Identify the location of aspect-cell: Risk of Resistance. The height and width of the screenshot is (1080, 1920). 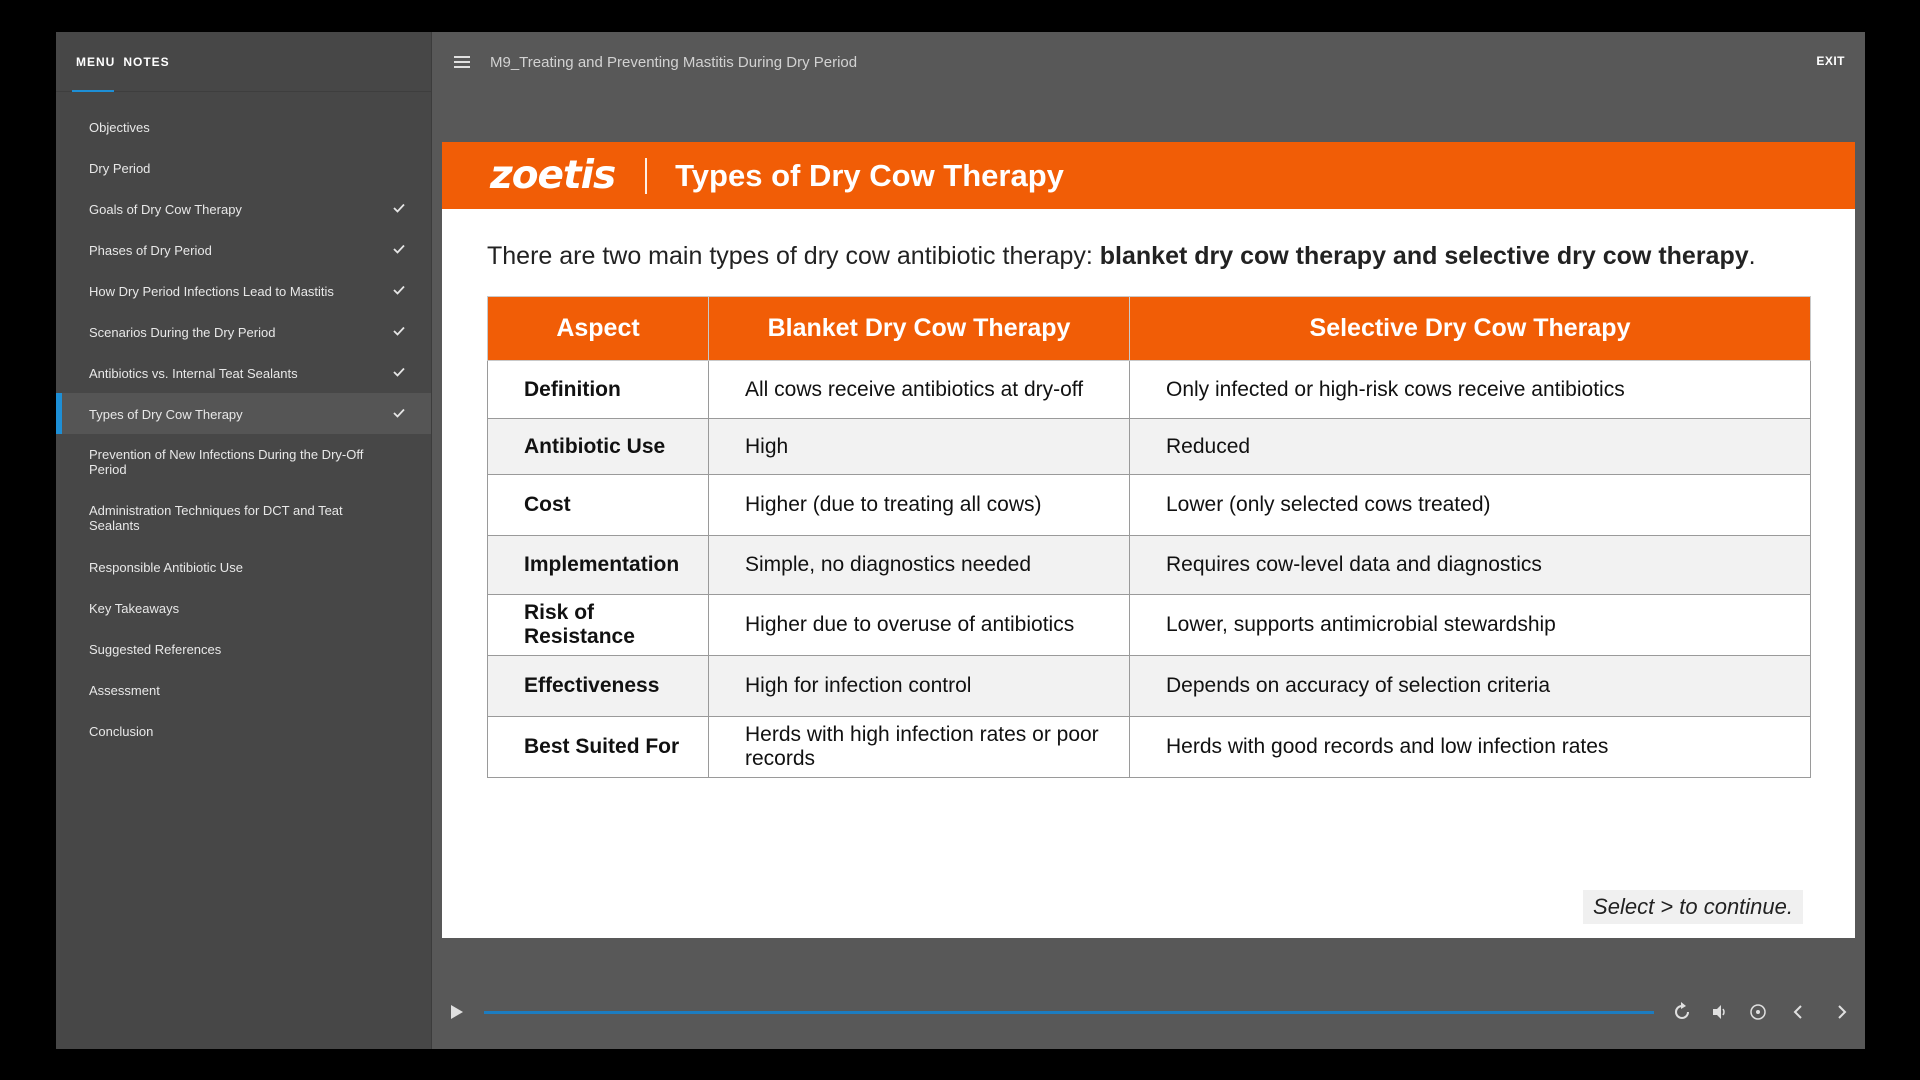
(598, 625).